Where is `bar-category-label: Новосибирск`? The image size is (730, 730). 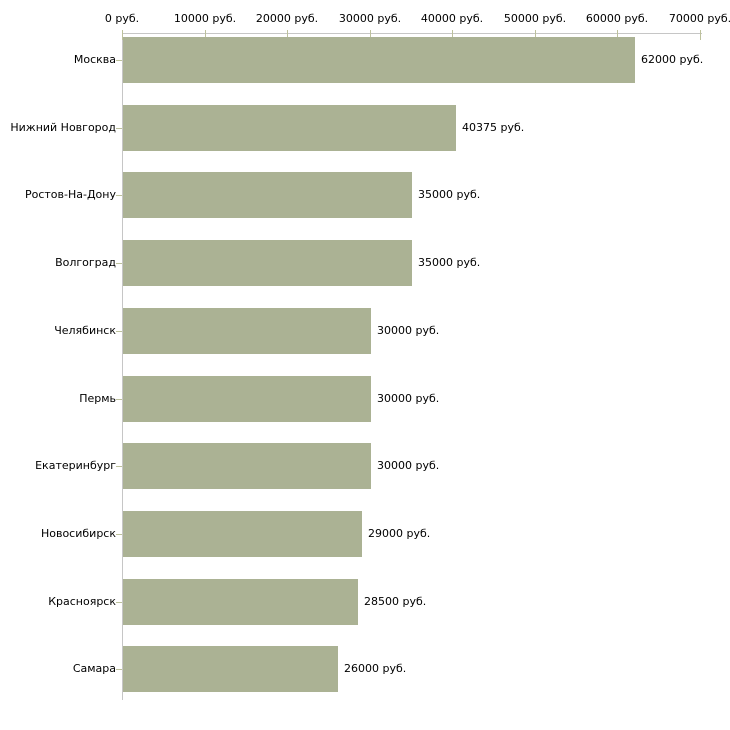
bar-category-label: Новосибирск is located at coordinates (78, 533).